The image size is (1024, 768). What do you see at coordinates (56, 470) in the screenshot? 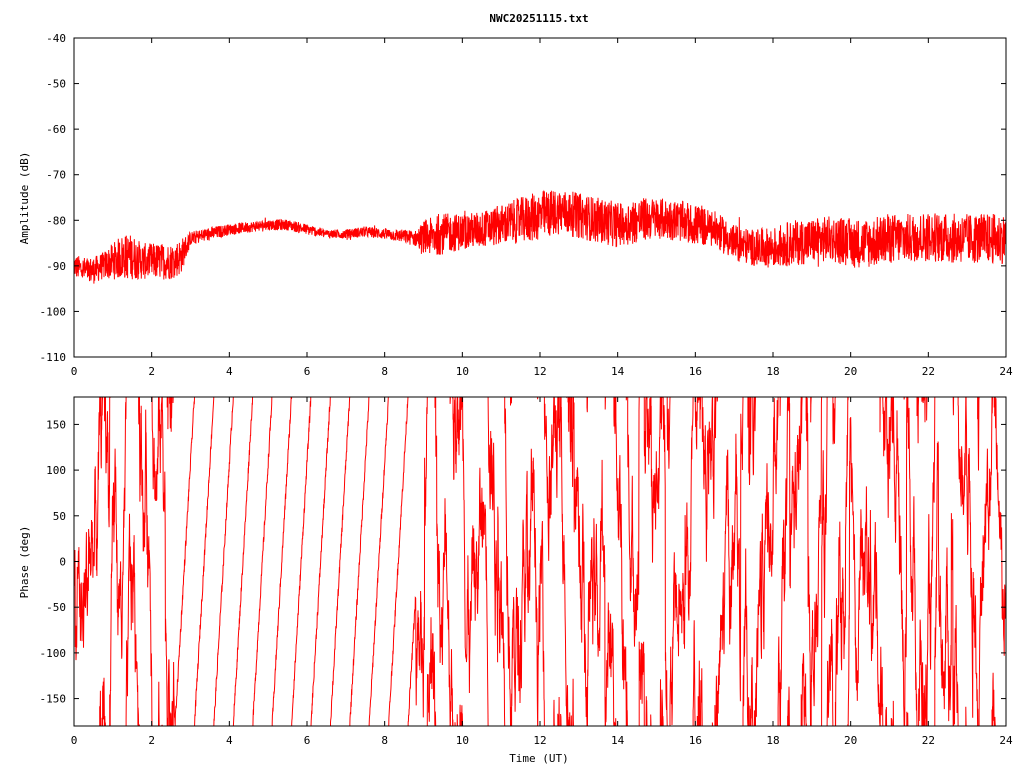
I see `phase-y-tick-label: 100` at bounding box center [56, 470].